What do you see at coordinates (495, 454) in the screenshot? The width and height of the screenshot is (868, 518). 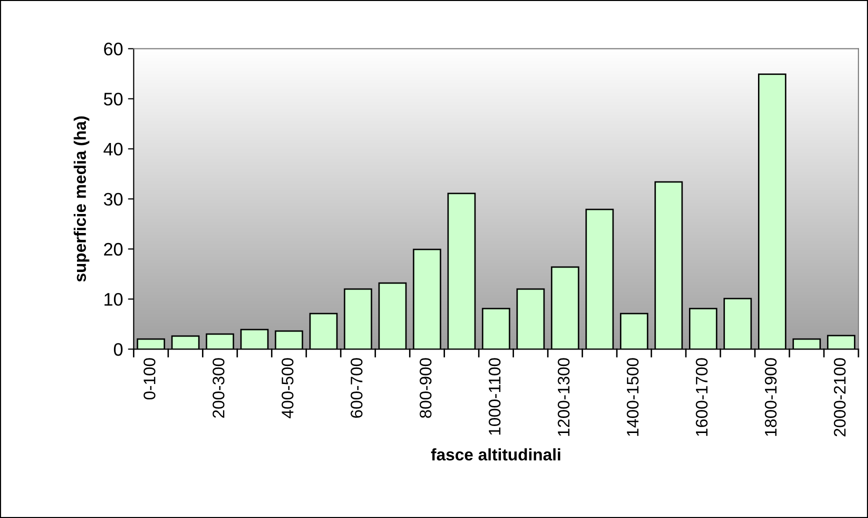 I see `x-axis-title: fasce altitudinali` at bounding box center [495, 454].